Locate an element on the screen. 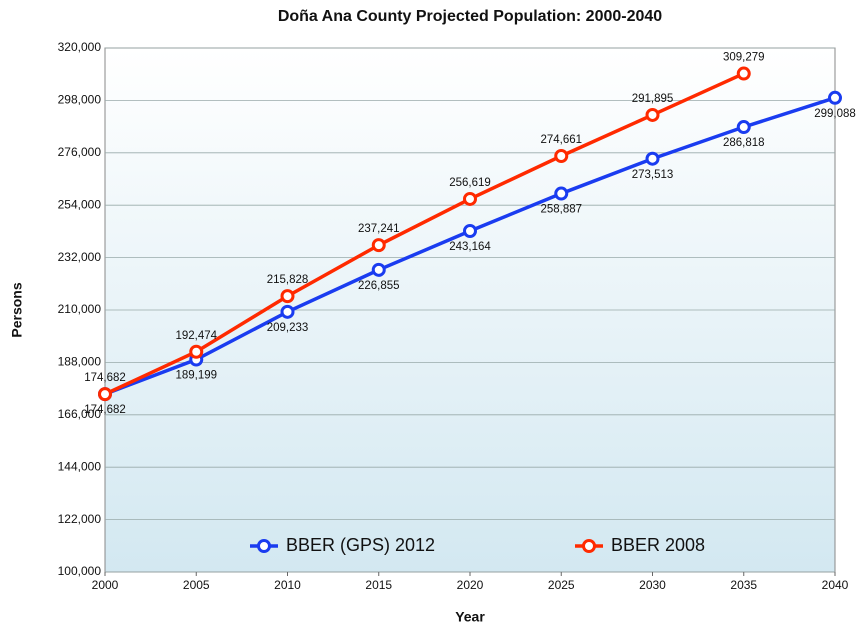 This screenshot has width=859, height=630. y-tick-label: 100,000 is located at coordinates (80, 571).